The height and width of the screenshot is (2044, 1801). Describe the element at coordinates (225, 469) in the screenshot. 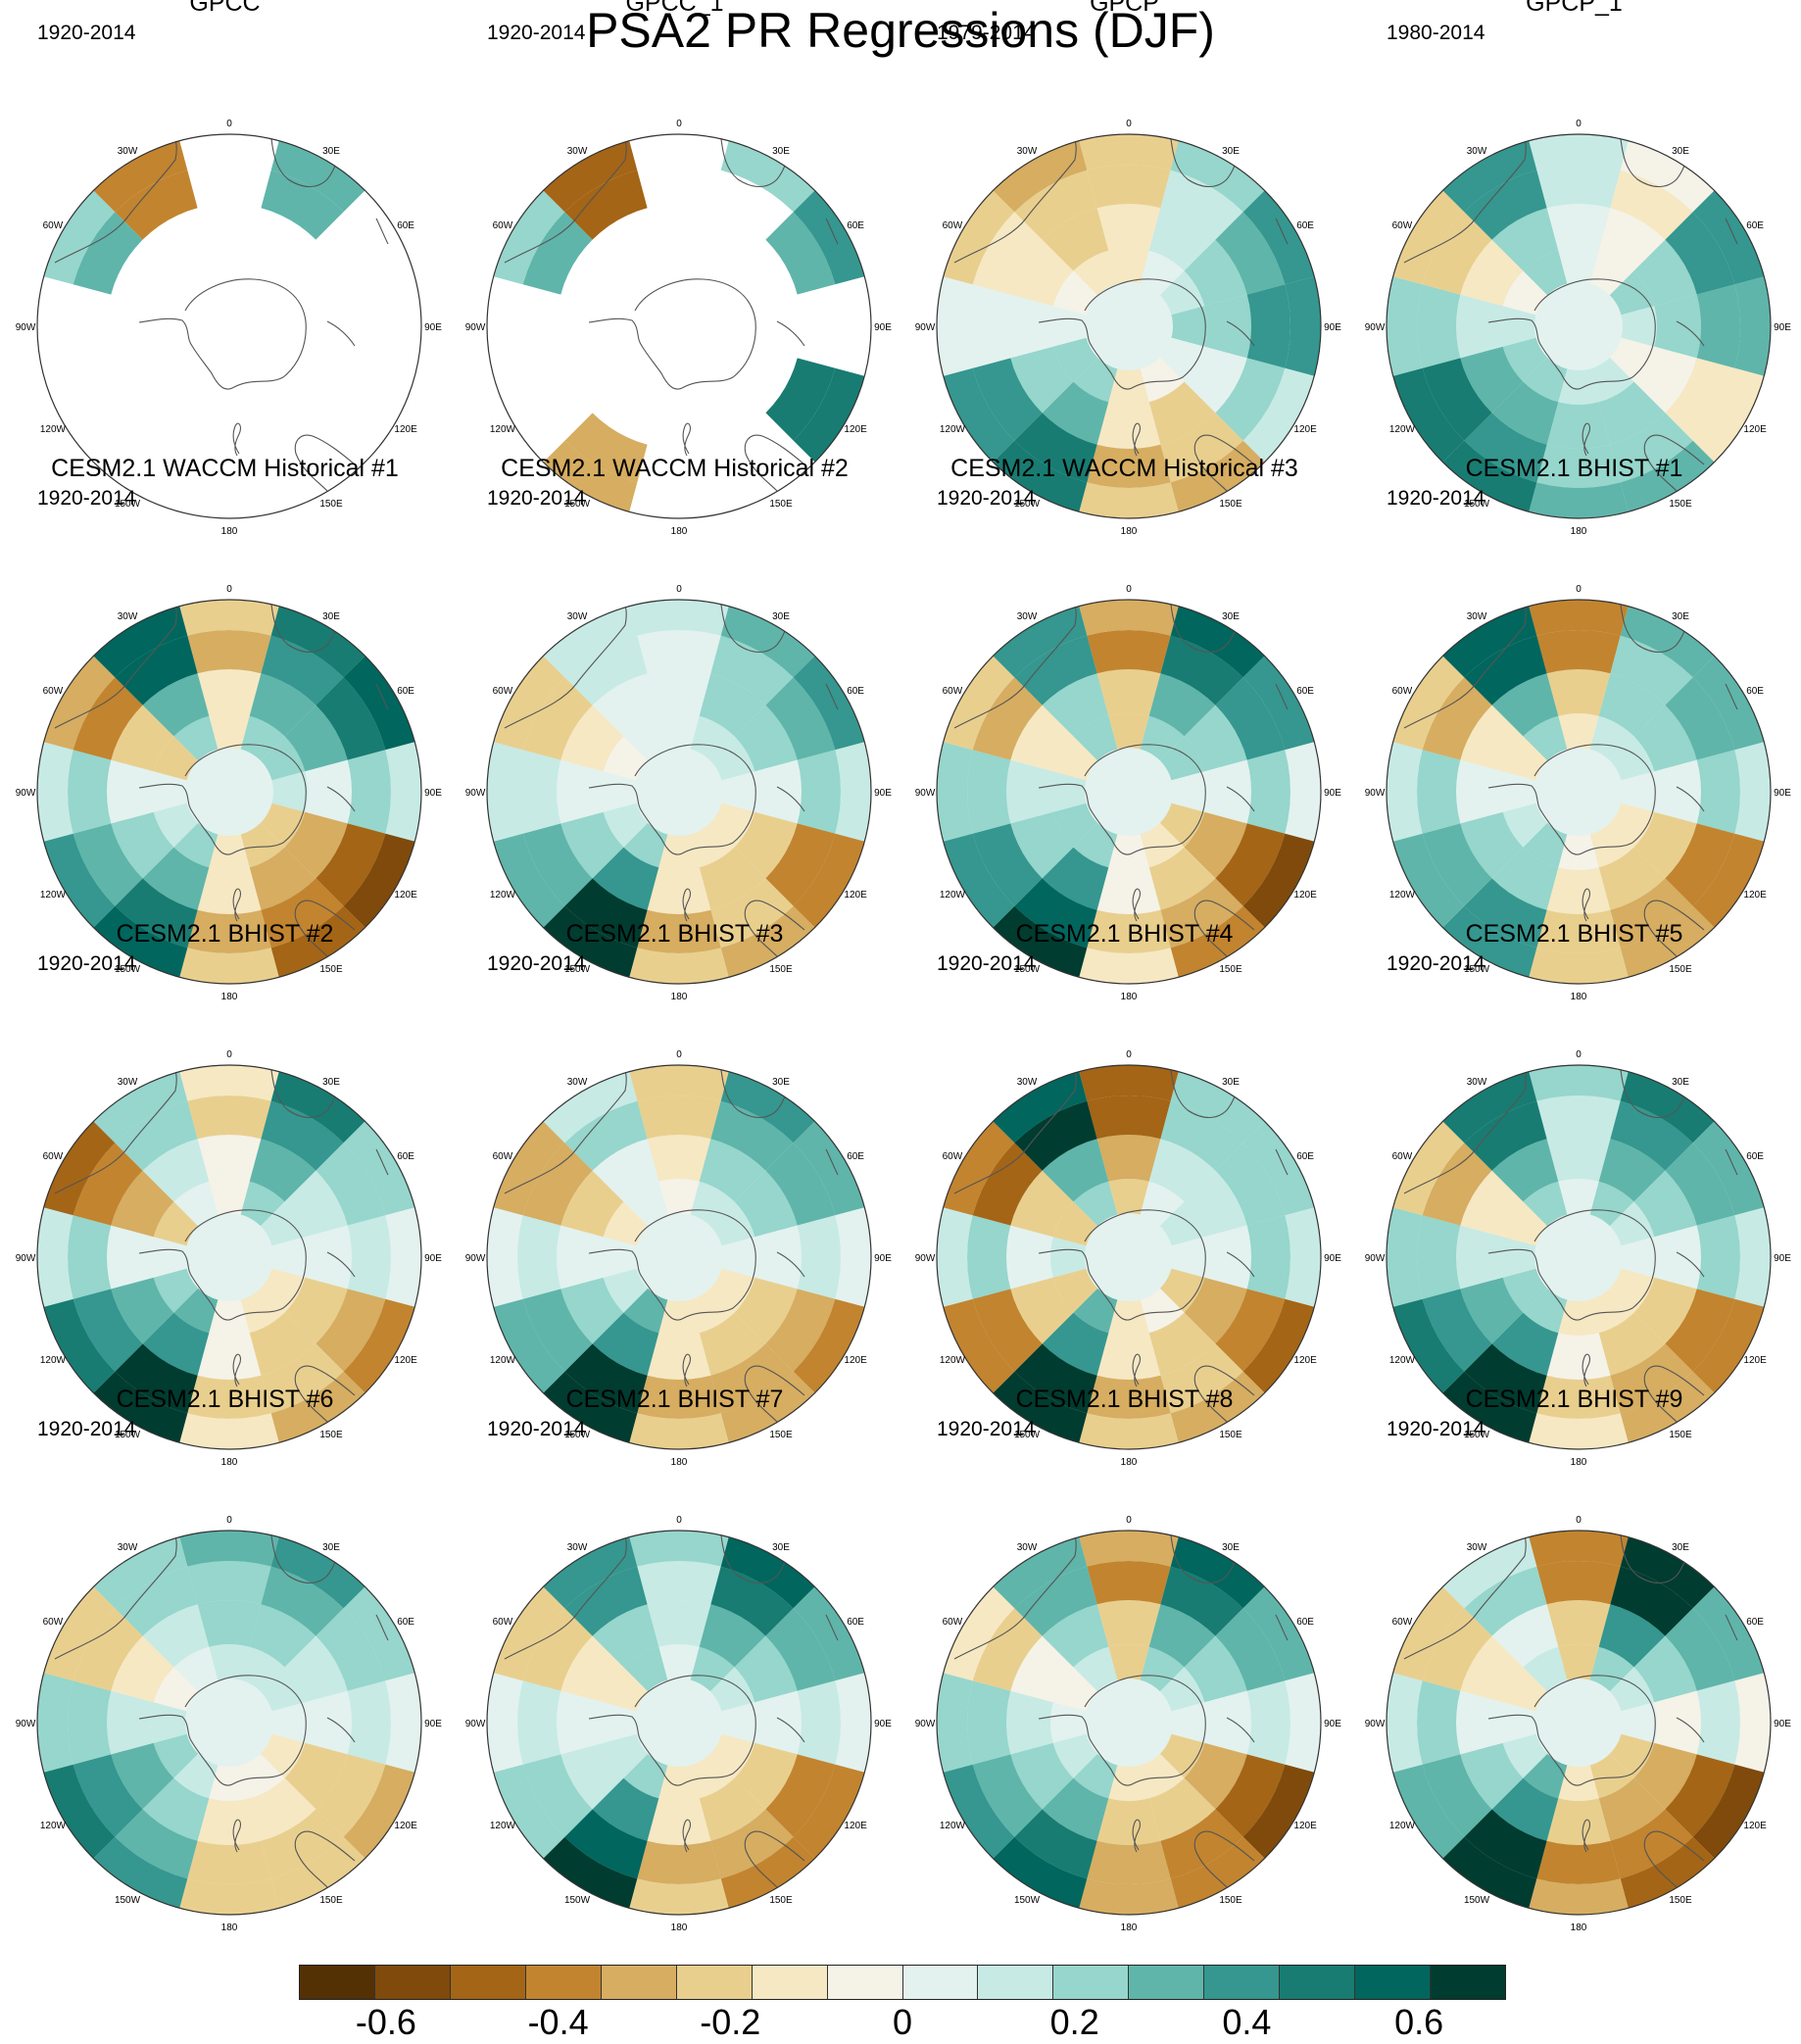

I see `panel-title: CESM2.1 WACCM Historical #1` at that location.